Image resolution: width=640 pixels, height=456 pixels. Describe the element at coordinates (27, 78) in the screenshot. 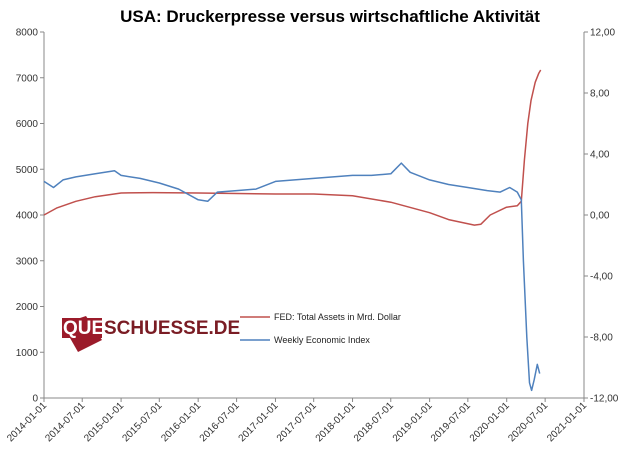

I see `left-tick-label: 7000` at that location.